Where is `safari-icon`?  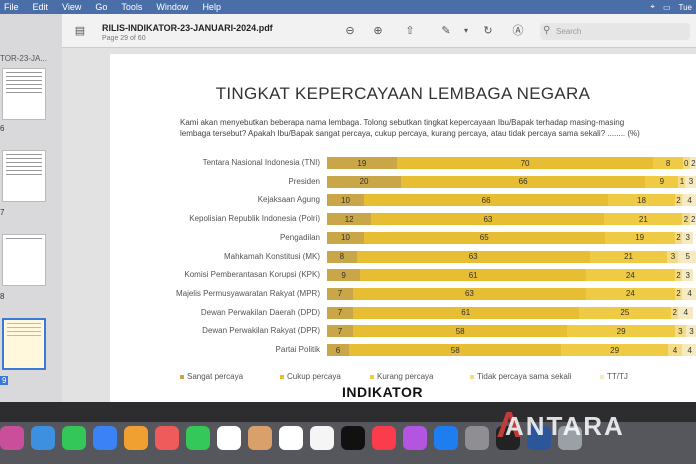
safari-icon is located at coordinates (43, 438).